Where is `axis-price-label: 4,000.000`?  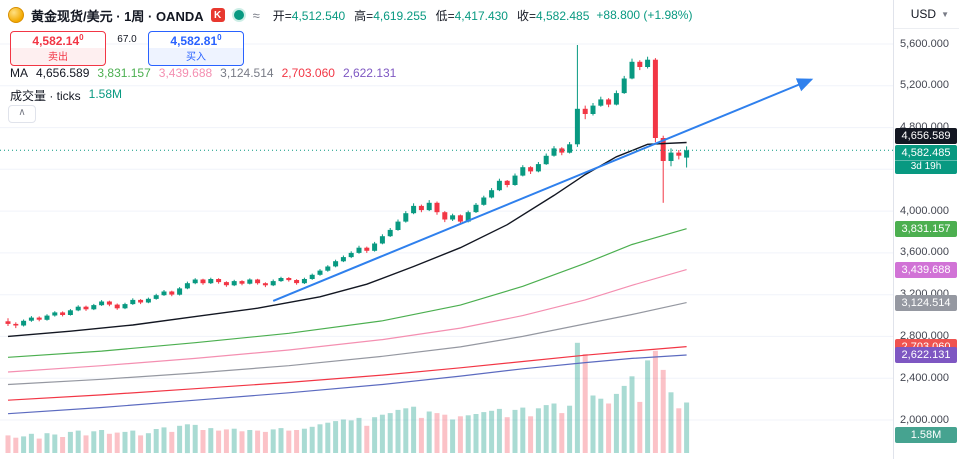
axis-price-label: 4,000.000 is located at coordinates (924, 210).